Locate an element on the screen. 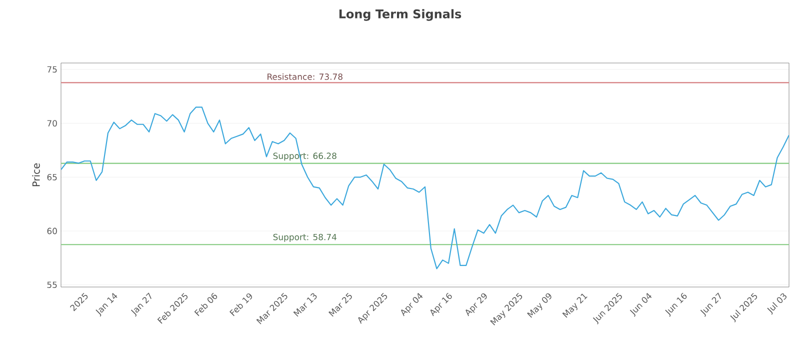 The height and width of the screenshot is (350, 800). y-tick-label: 60 is located at coordinates (52, 231).